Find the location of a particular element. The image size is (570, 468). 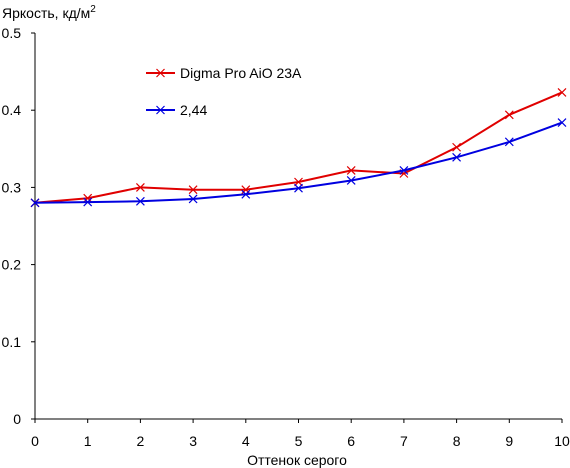

x-tick-label: 8 is located at coordinates (457, 441).